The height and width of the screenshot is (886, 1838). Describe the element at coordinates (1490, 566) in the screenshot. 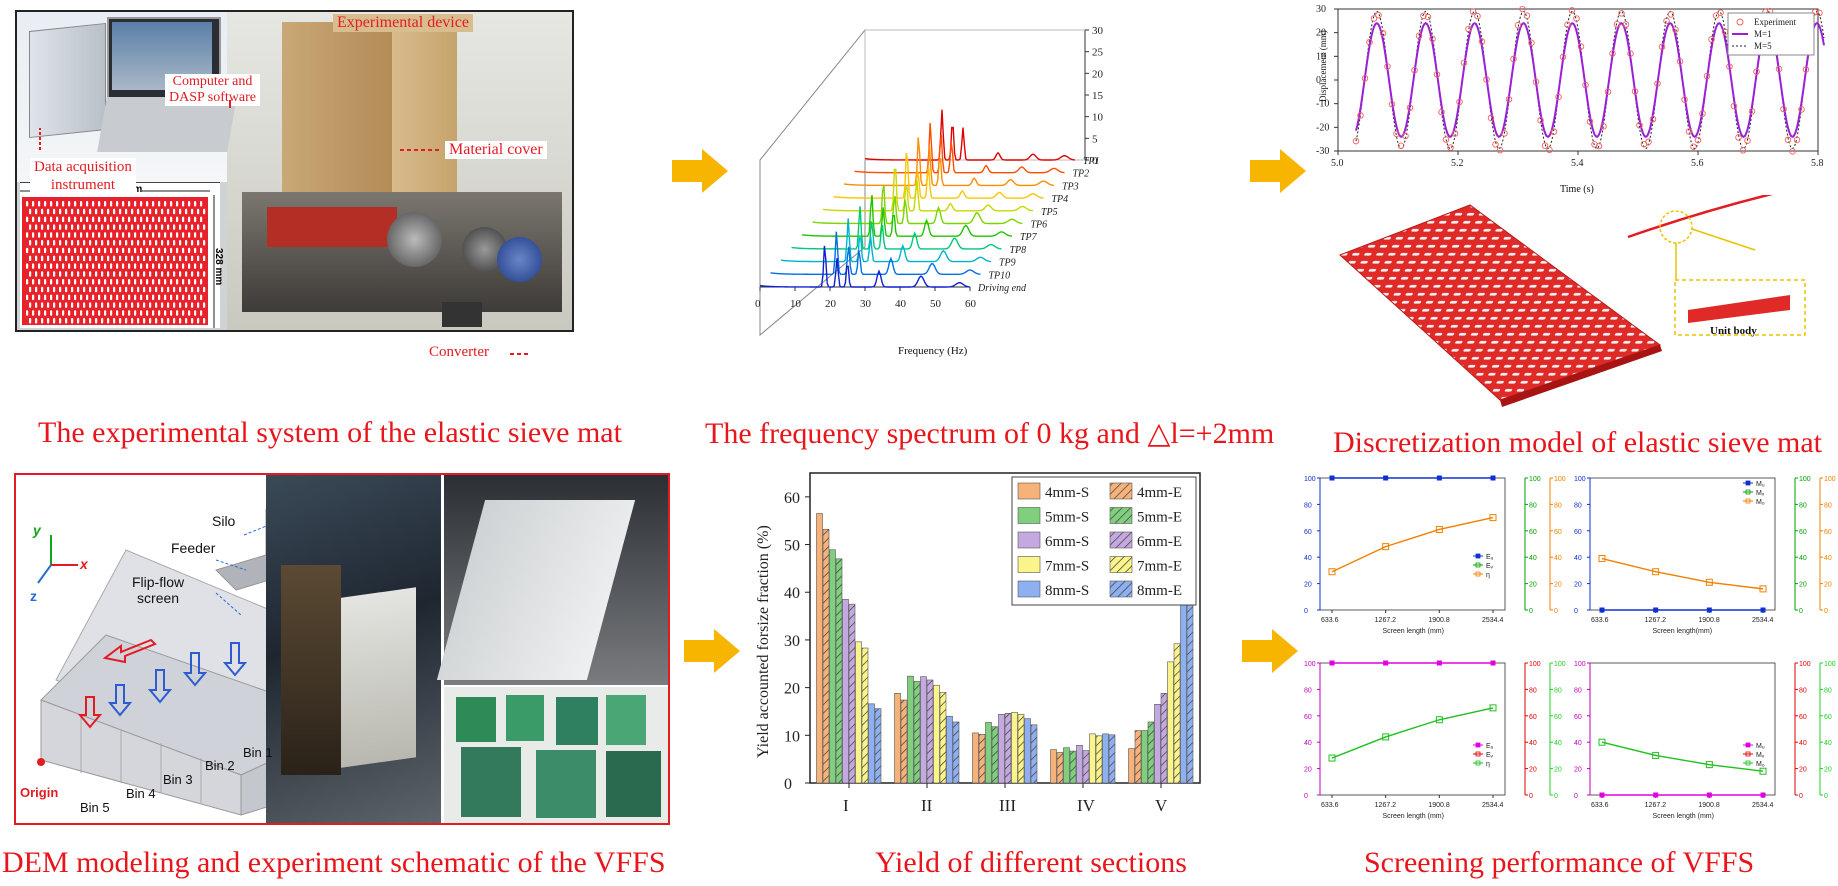

I see `legend-label: Eᵥ` at that location.